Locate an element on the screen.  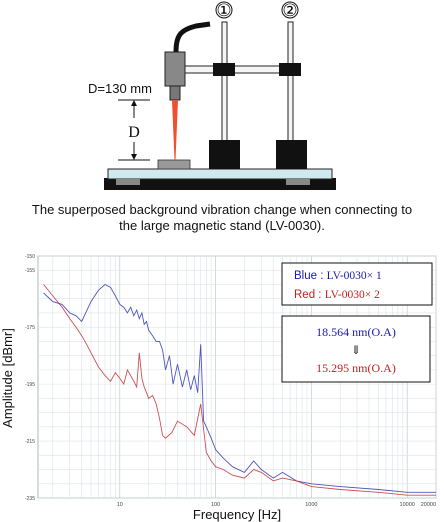
x-axis-label: Frequency [Hz] is located at coordinates (237, 514).